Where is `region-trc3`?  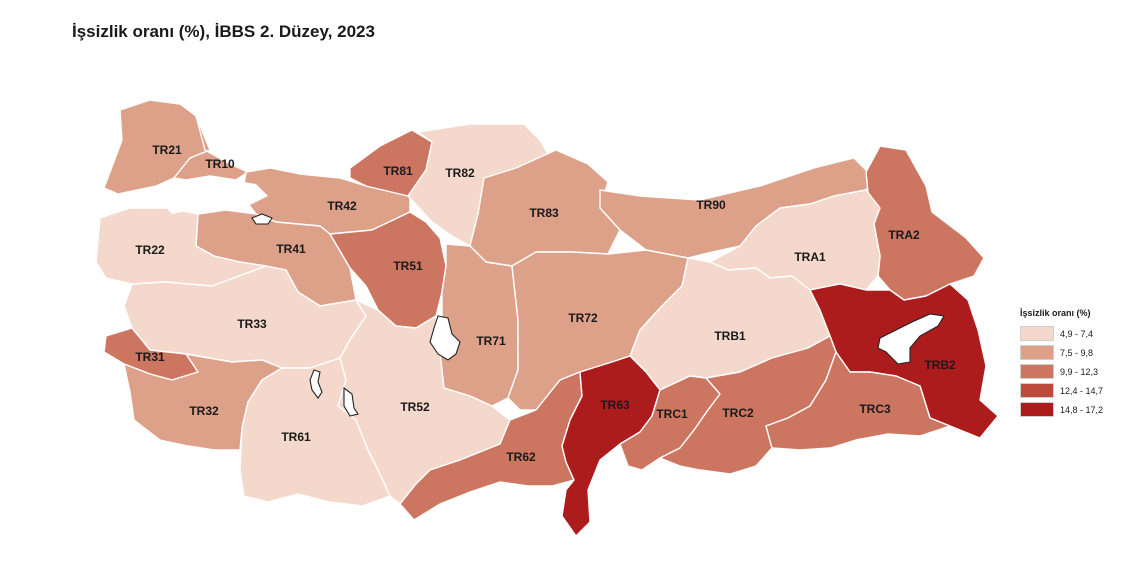 region-trc3 is located at coordinates (858, 401).